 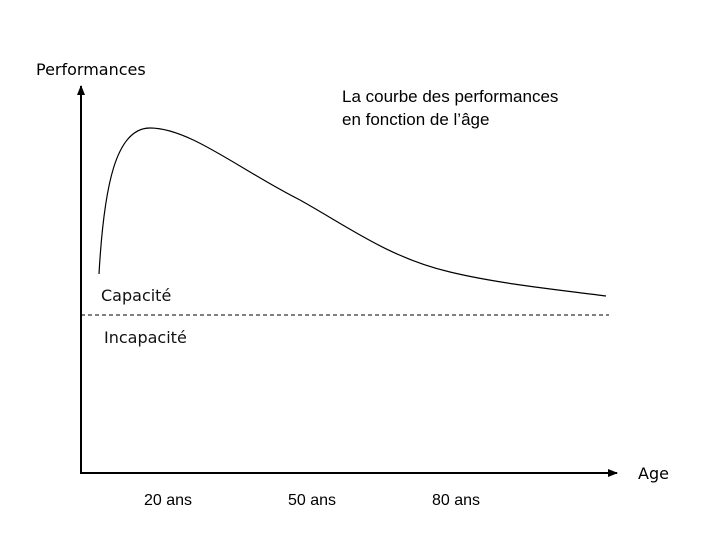 I want to click on x-axis-label: Age, so click(x=653, y=473).